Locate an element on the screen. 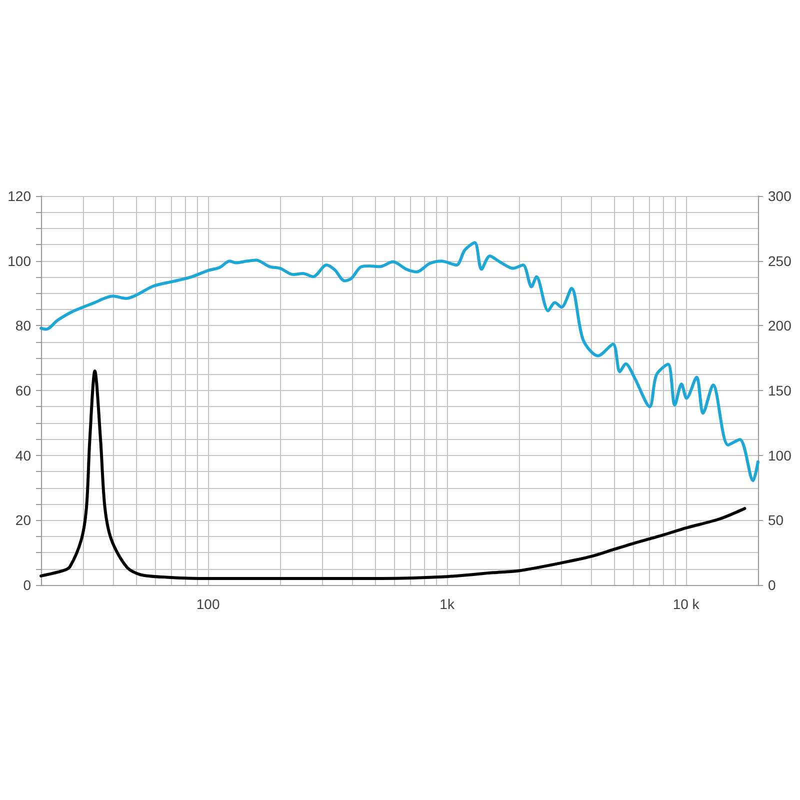 This screenshot has width=800, height=800. y-tick-label: 60 is located at coordinates (23, 390).